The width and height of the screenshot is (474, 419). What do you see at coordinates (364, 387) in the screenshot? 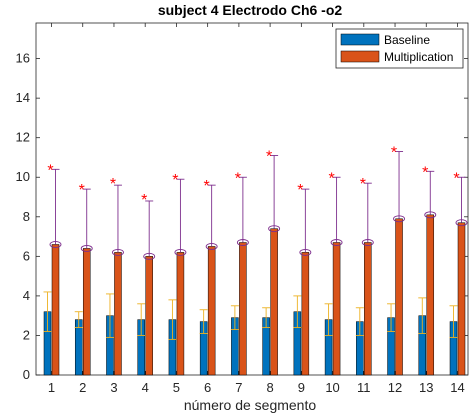
I see `x-tick-label: 11` at bounding box center [364, 387].